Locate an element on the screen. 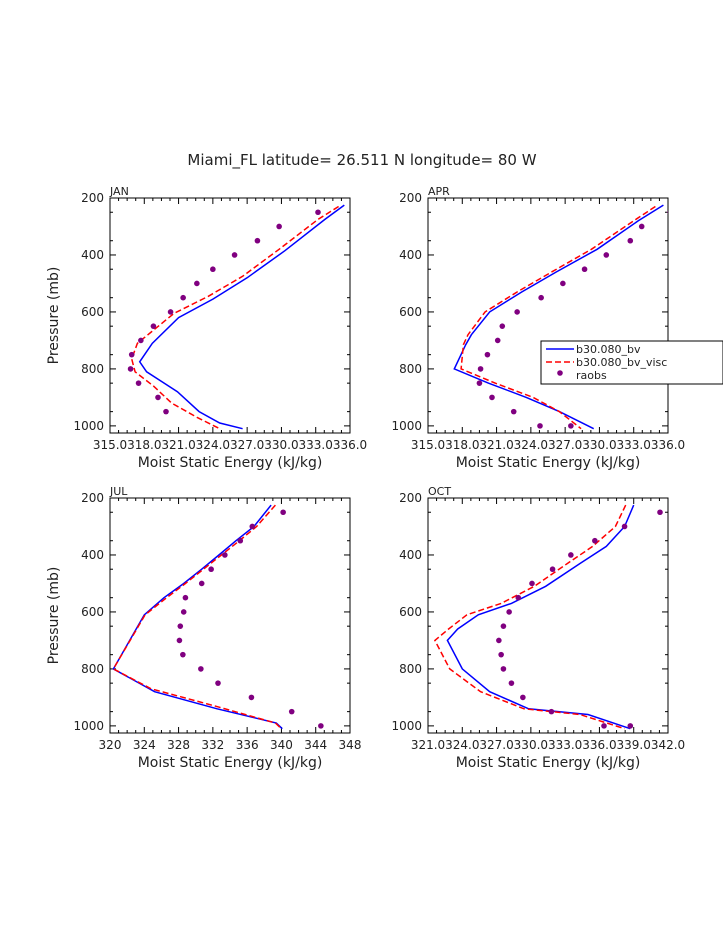  legend-label: b30.080_bv is located at coordinates (608, 349).